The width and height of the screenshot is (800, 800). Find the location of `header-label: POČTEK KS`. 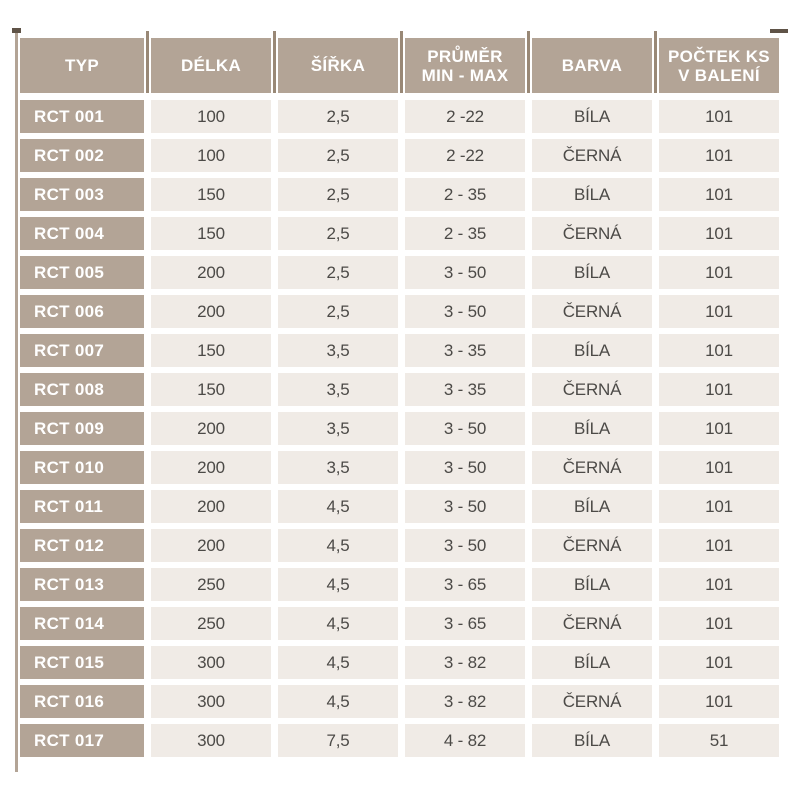

header-label: POČTEK KS is located at coordinates (719, 56).